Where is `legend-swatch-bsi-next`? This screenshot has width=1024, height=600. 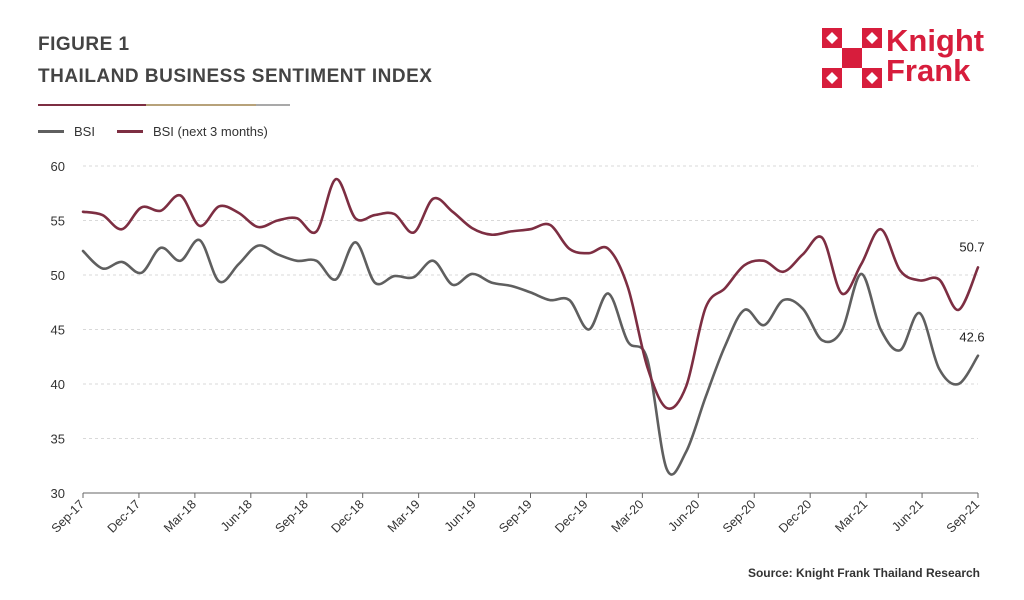 legend-swatch-bsi-next is located at coordinates (129, 131).